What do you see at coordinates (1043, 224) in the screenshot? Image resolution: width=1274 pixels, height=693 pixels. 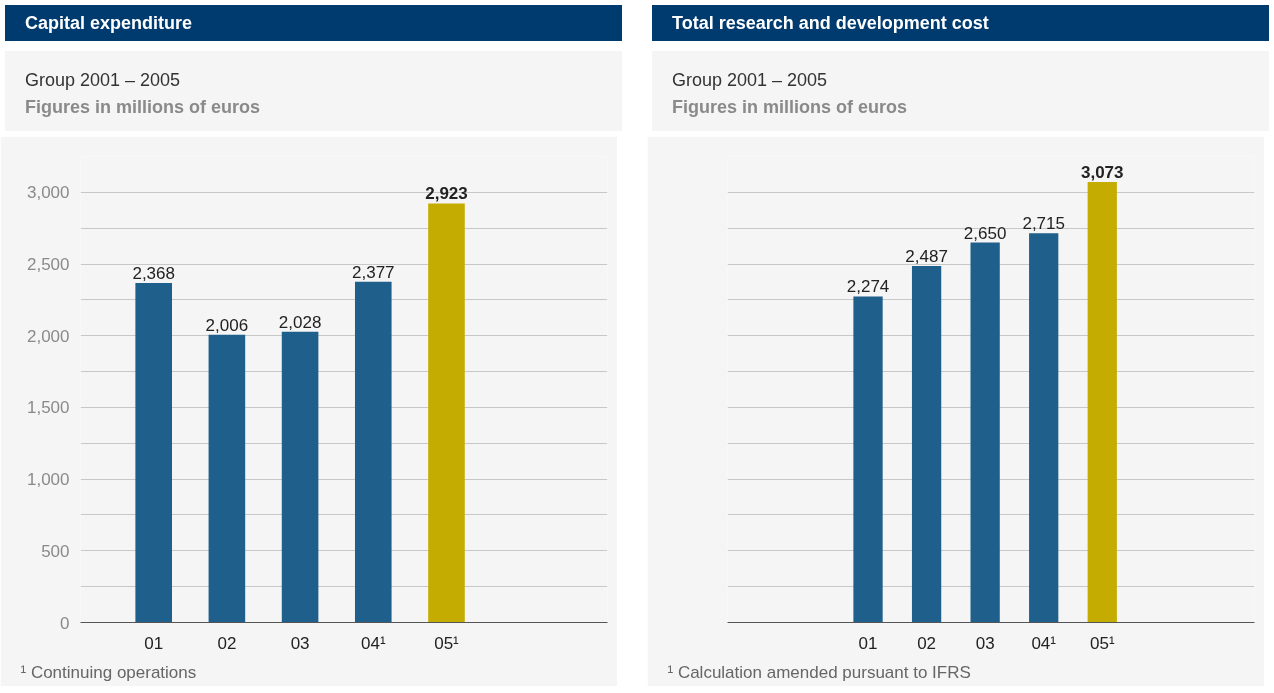 I see `data-label: 2,715` at bounding box center [1043, 224].